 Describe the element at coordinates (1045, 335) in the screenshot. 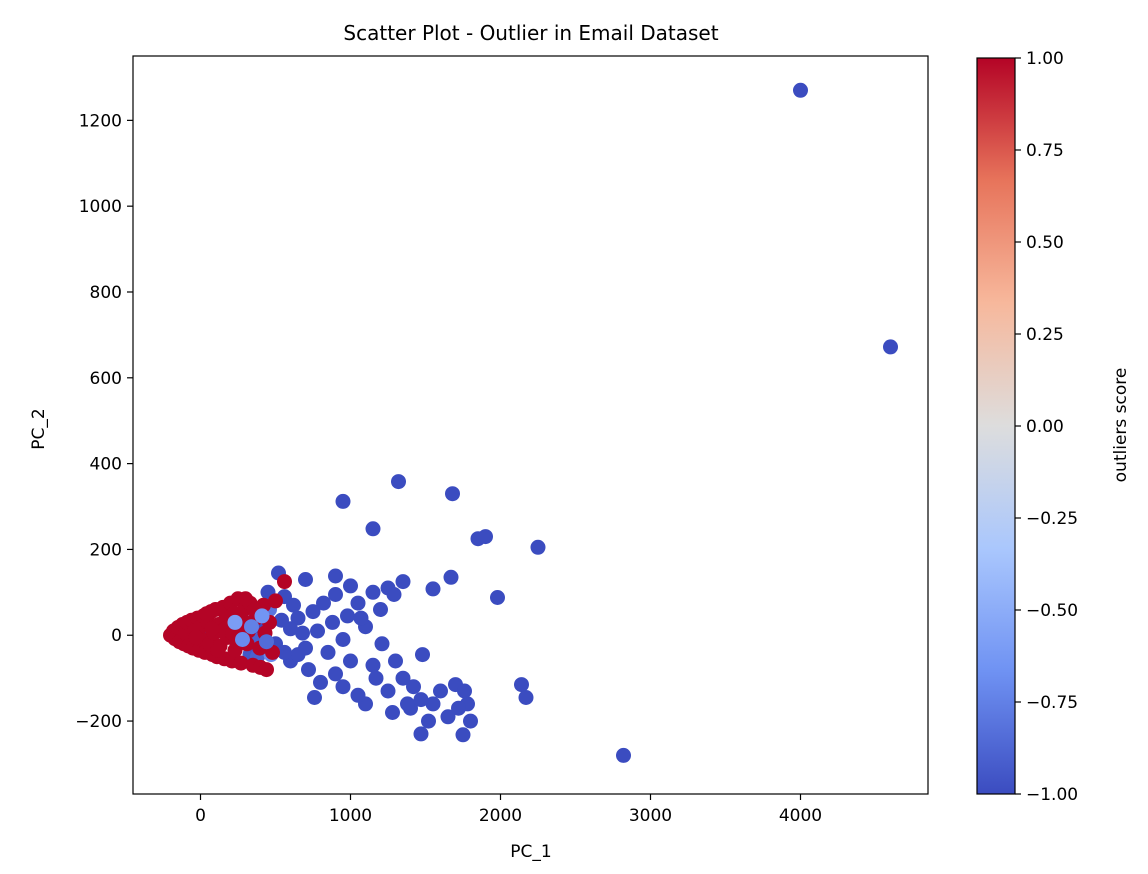

I see `colorbar-tick-label: 0.25` at that location.